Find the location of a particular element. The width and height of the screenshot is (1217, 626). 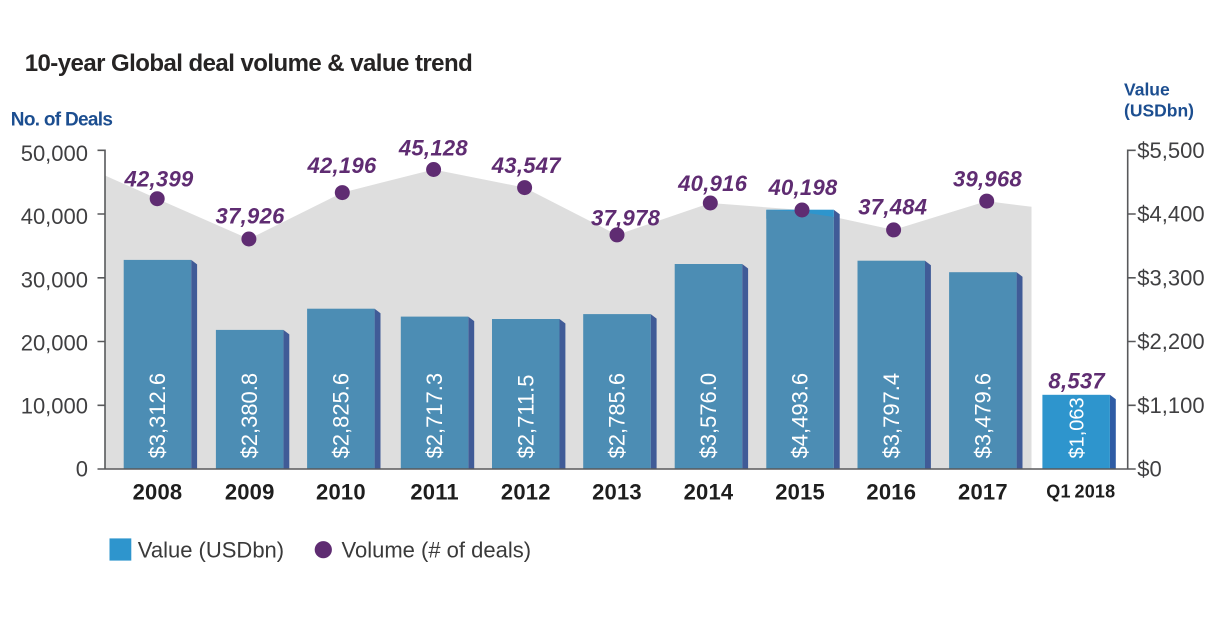

svg-text: $5,500 is located at coordinates (1170, 150).